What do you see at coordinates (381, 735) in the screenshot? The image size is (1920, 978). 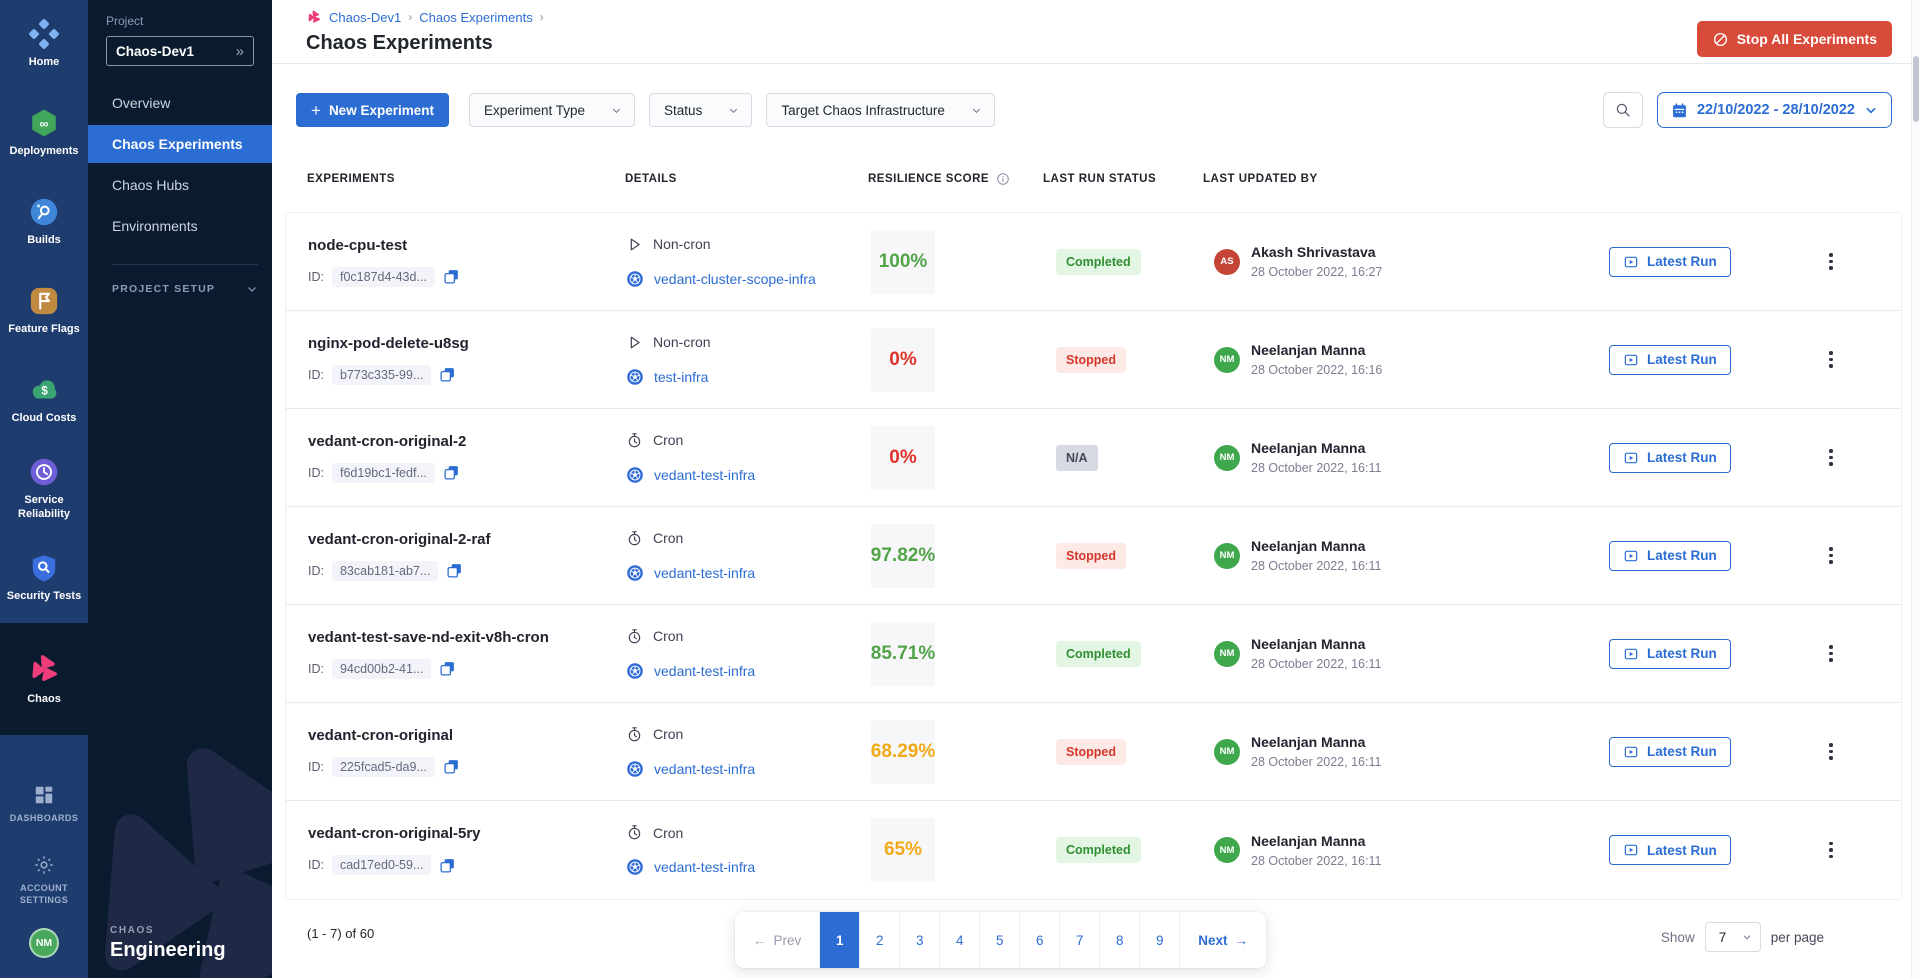 I see `experiment-name: vedant-cron-original` at bounding box center [381, 735].